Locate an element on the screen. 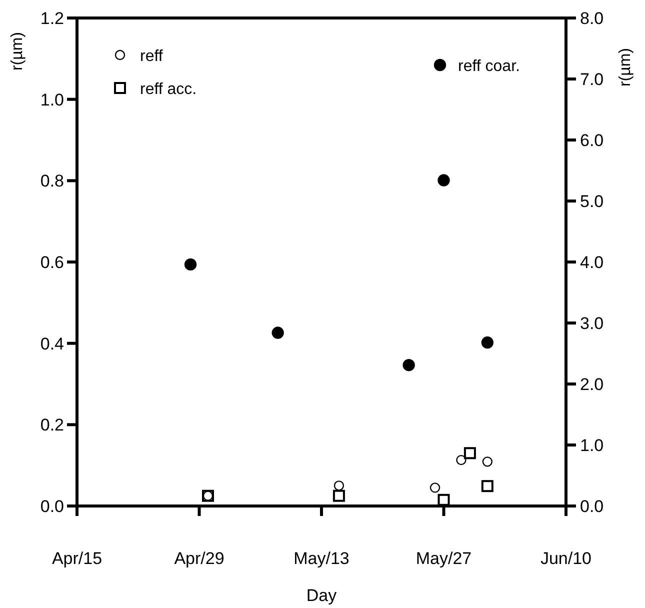 The height and width of the screenshot is (608, 645). x-tick-label: Jun/10 is located at coordinates (566, 558).